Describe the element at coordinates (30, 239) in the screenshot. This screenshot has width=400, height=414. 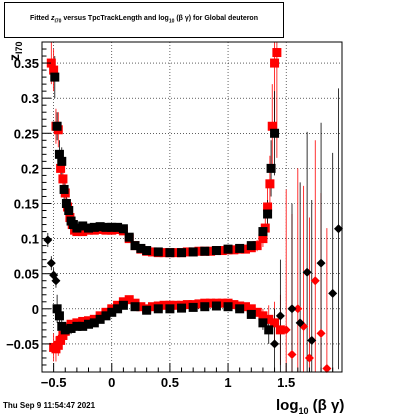
I see `y-tick-label: 0.1` at that location.